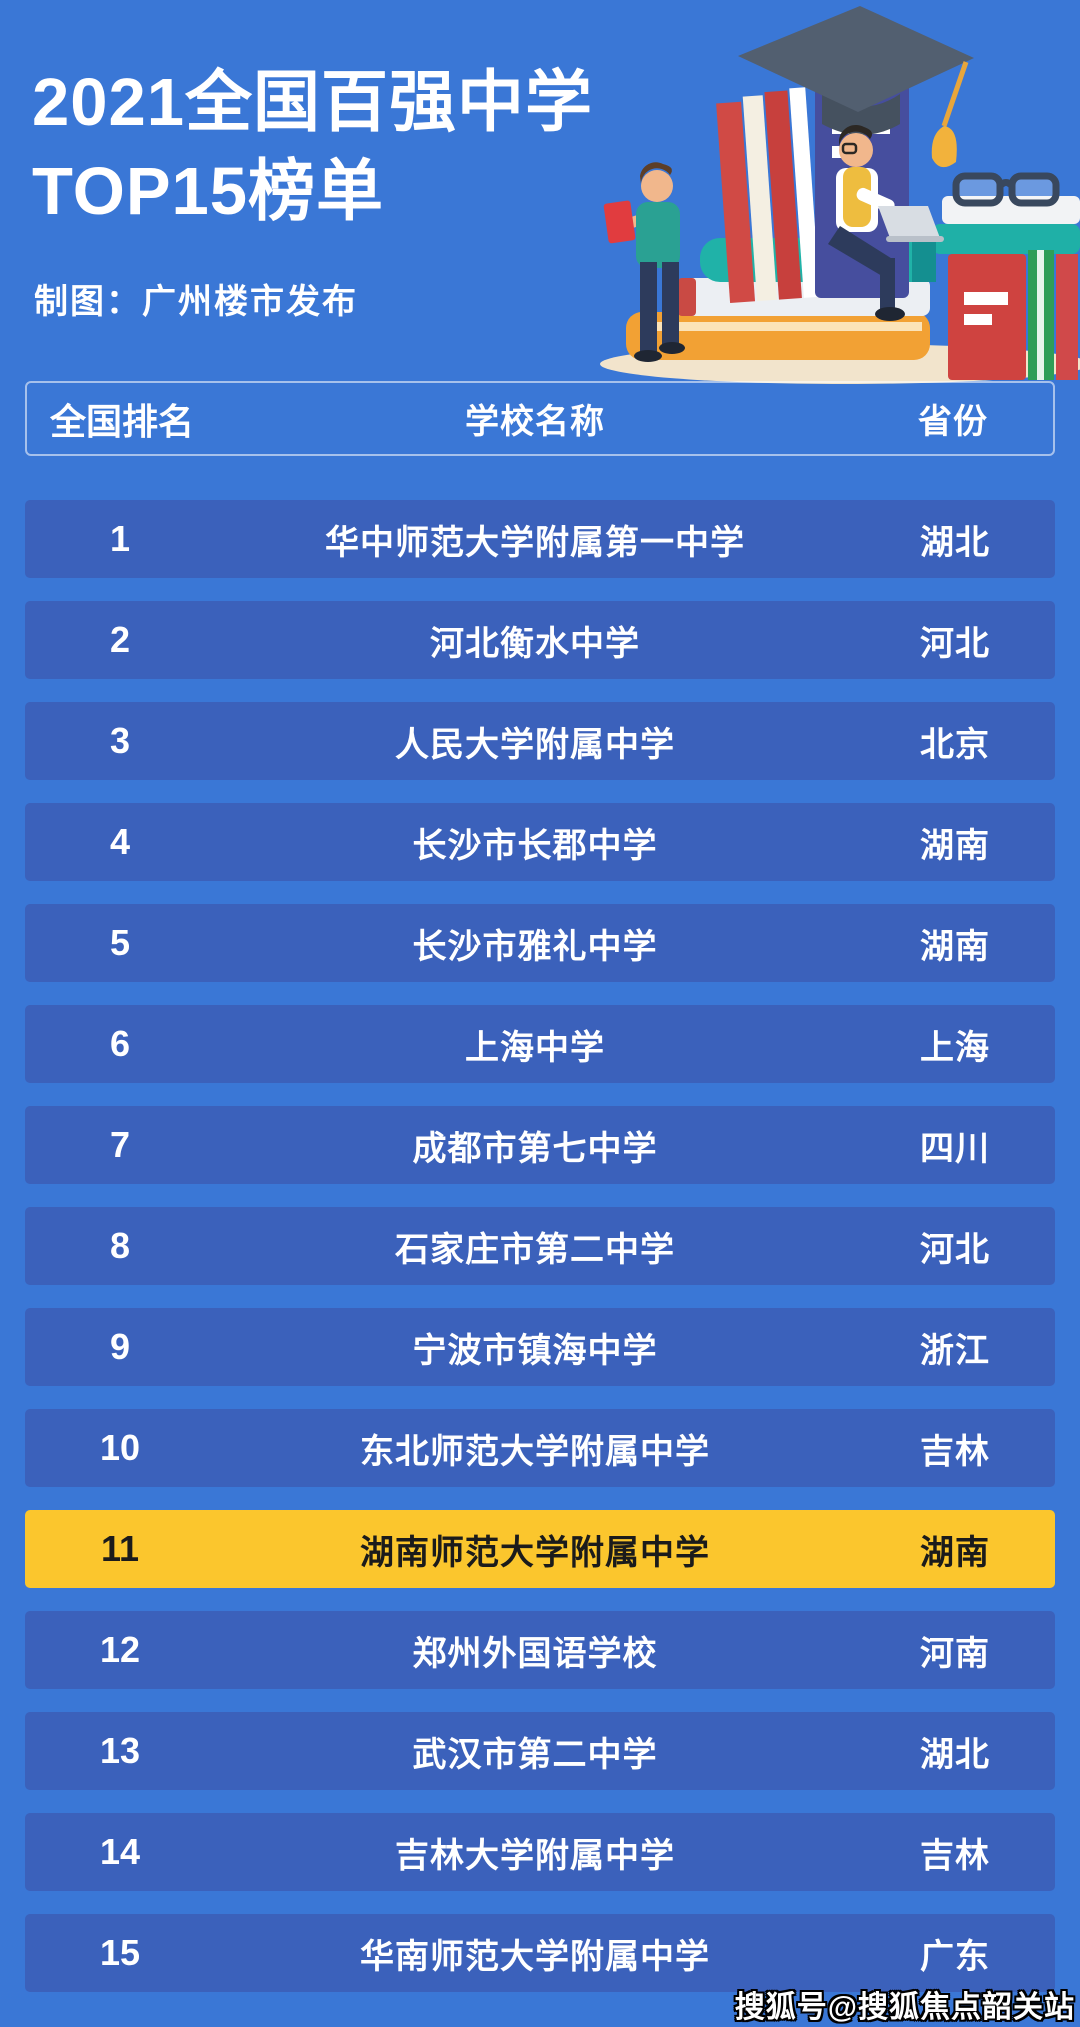  Describe the element at coordinates (120, 1346) in the screenshot. I see `rank-cell: 9` at that location.